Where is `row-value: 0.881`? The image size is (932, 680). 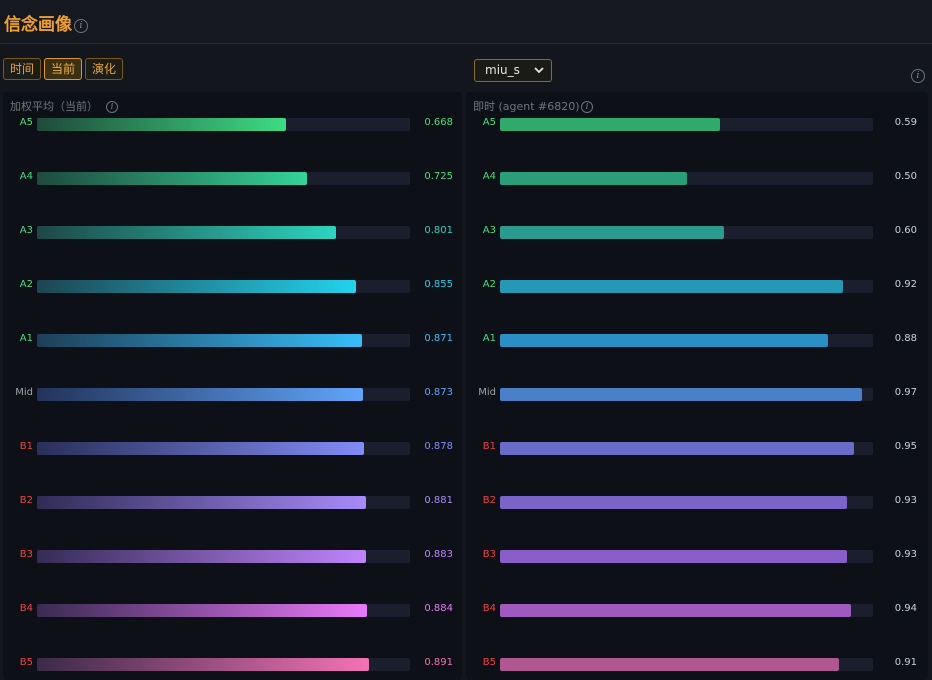 row-value: 0.881 is located at coordinates (438, 500).